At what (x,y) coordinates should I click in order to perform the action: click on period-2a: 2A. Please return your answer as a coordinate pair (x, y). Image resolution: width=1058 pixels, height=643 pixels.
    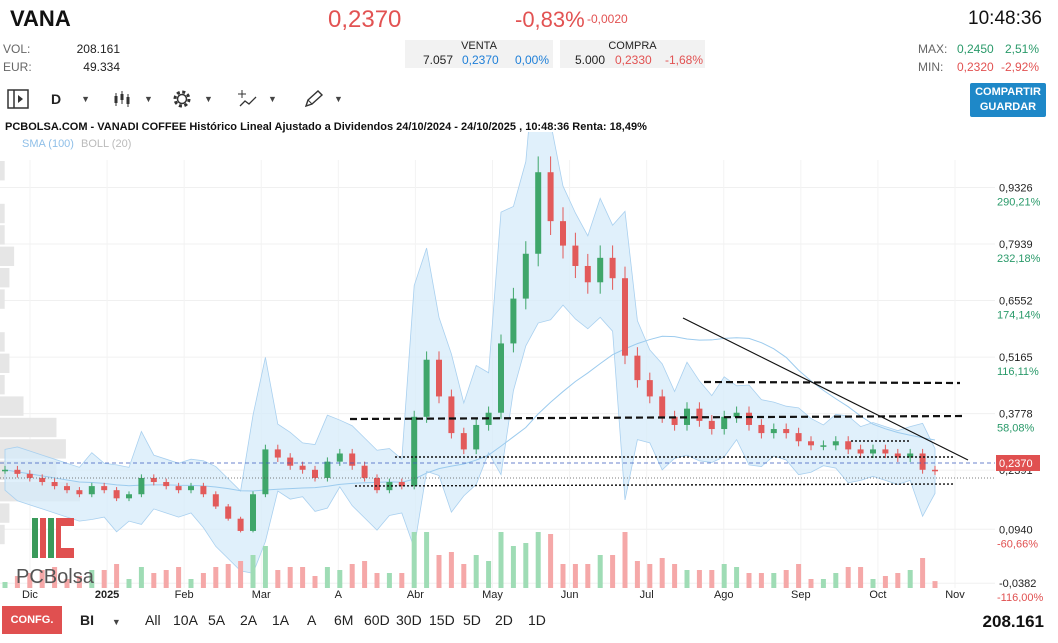
    Looking at the image, I should click on (249, 620).